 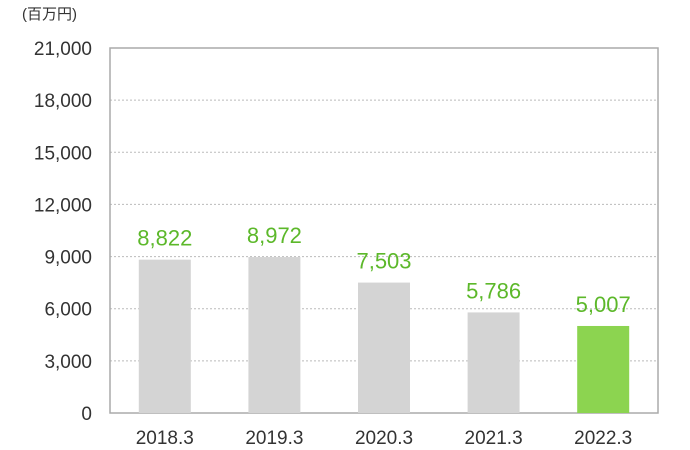 What do you see at coordinates (165, 438) in the screenshot?
I see `x-tick-label: 2018.3` at bounding box center [165, 438].